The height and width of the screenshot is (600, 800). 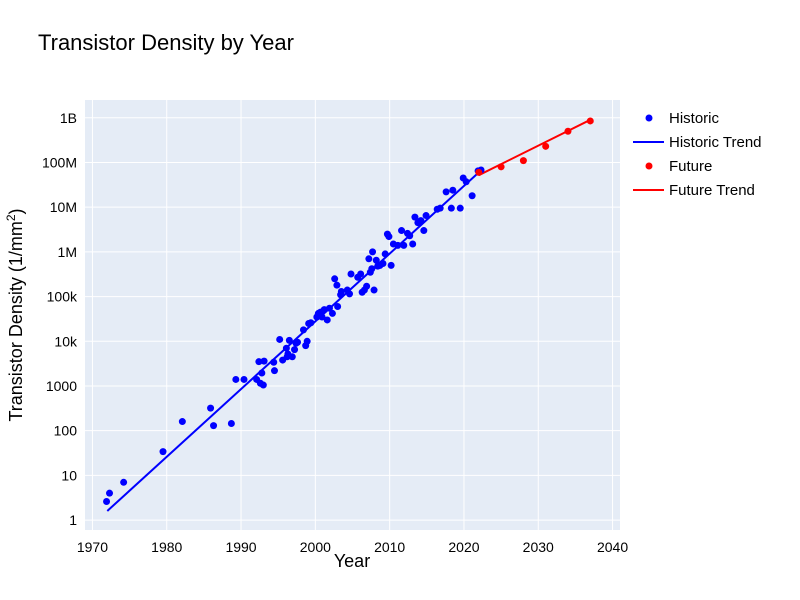 What do you see at coordinates (73, 520) in the screenshot?
I see `y-tick-label: 1` at bounding box center [73, 520].